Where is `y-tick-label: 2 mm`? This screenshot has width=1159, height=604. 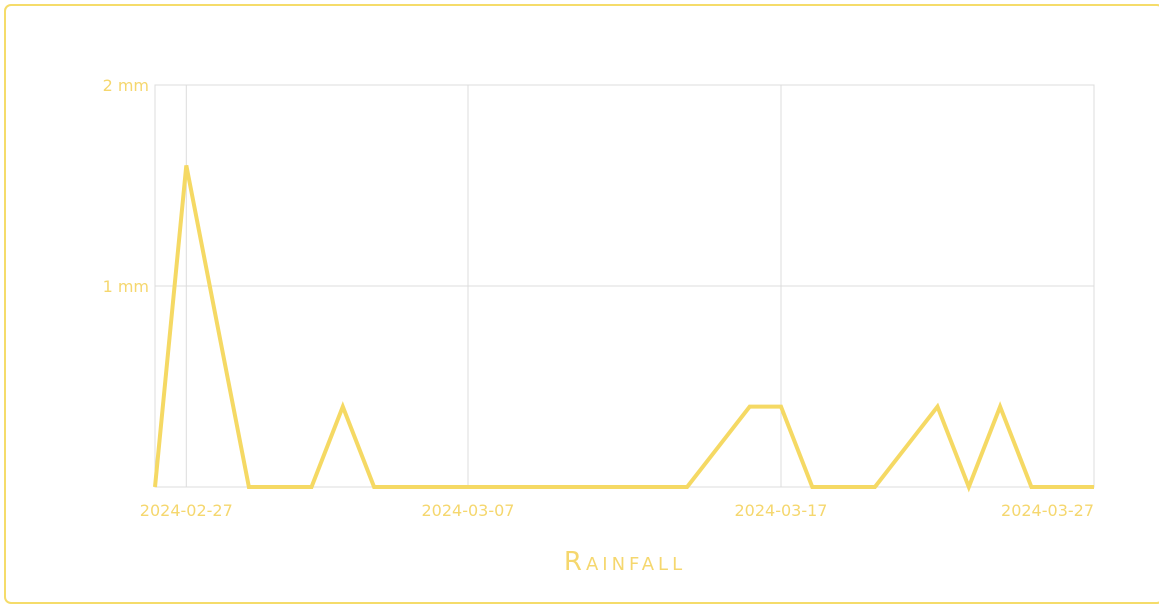
y-tick-label: 2 mm is located at coordinates (126, 85).